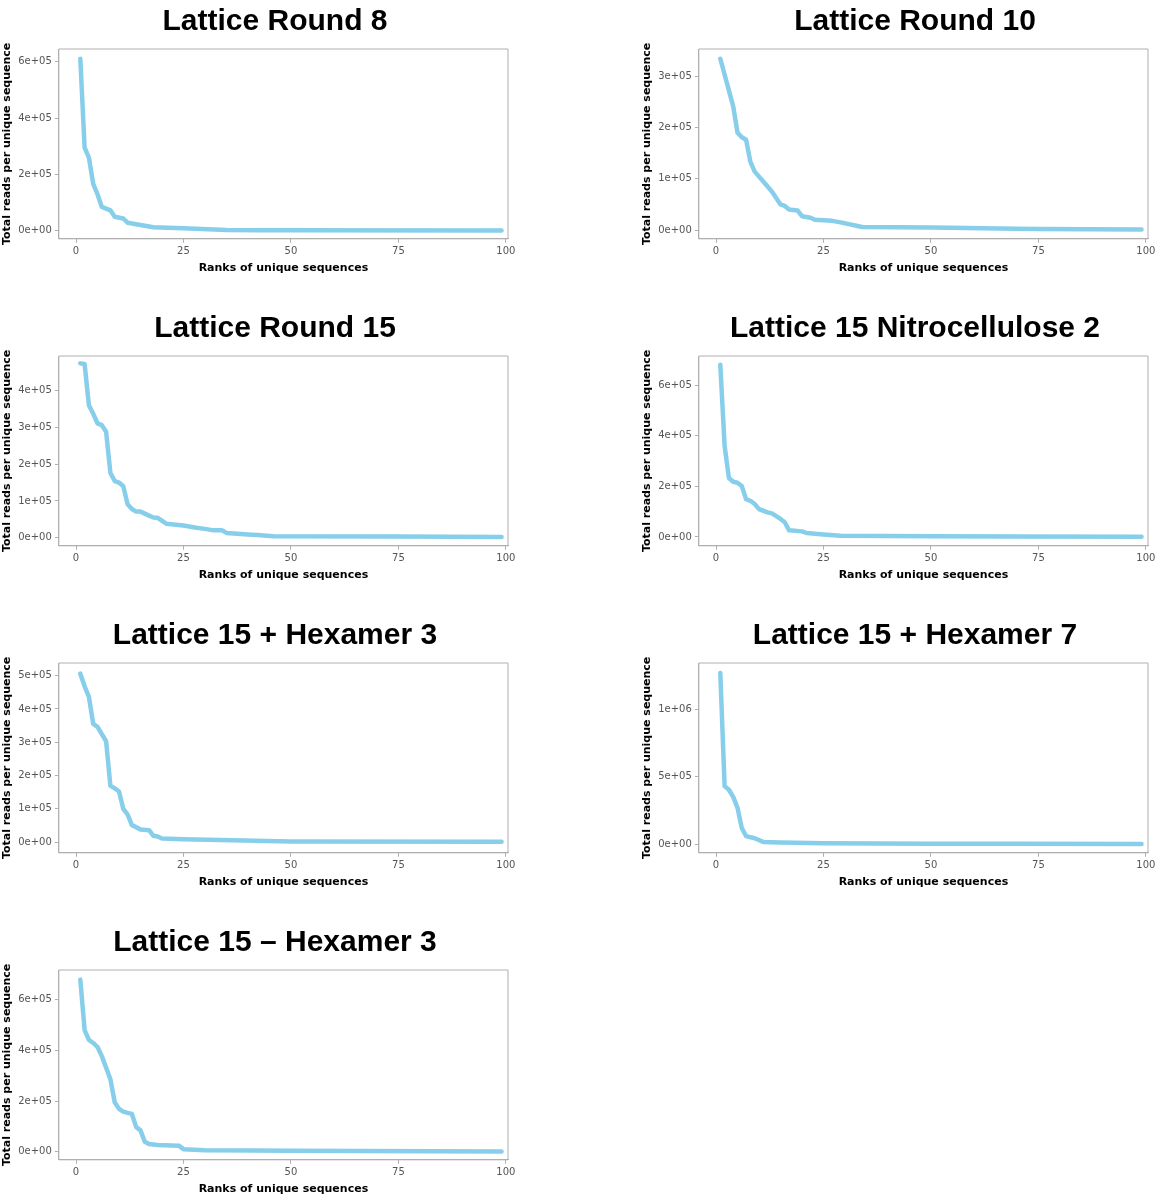 This screenshot has width=1156, height=1200. What do you see at coordinates (275, 20) in the screenshot?
I see `chart-title: Lattice Round 8` at bounding box center [275, 20].